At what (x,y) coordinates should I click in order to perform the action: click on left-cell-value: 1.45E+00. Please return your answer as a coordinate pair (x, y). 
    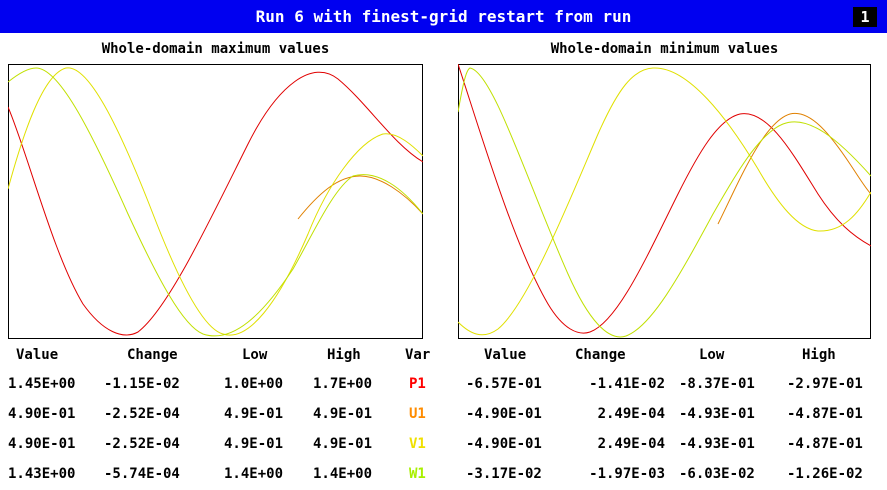
    Looking at the image, I should click on (42, 384).